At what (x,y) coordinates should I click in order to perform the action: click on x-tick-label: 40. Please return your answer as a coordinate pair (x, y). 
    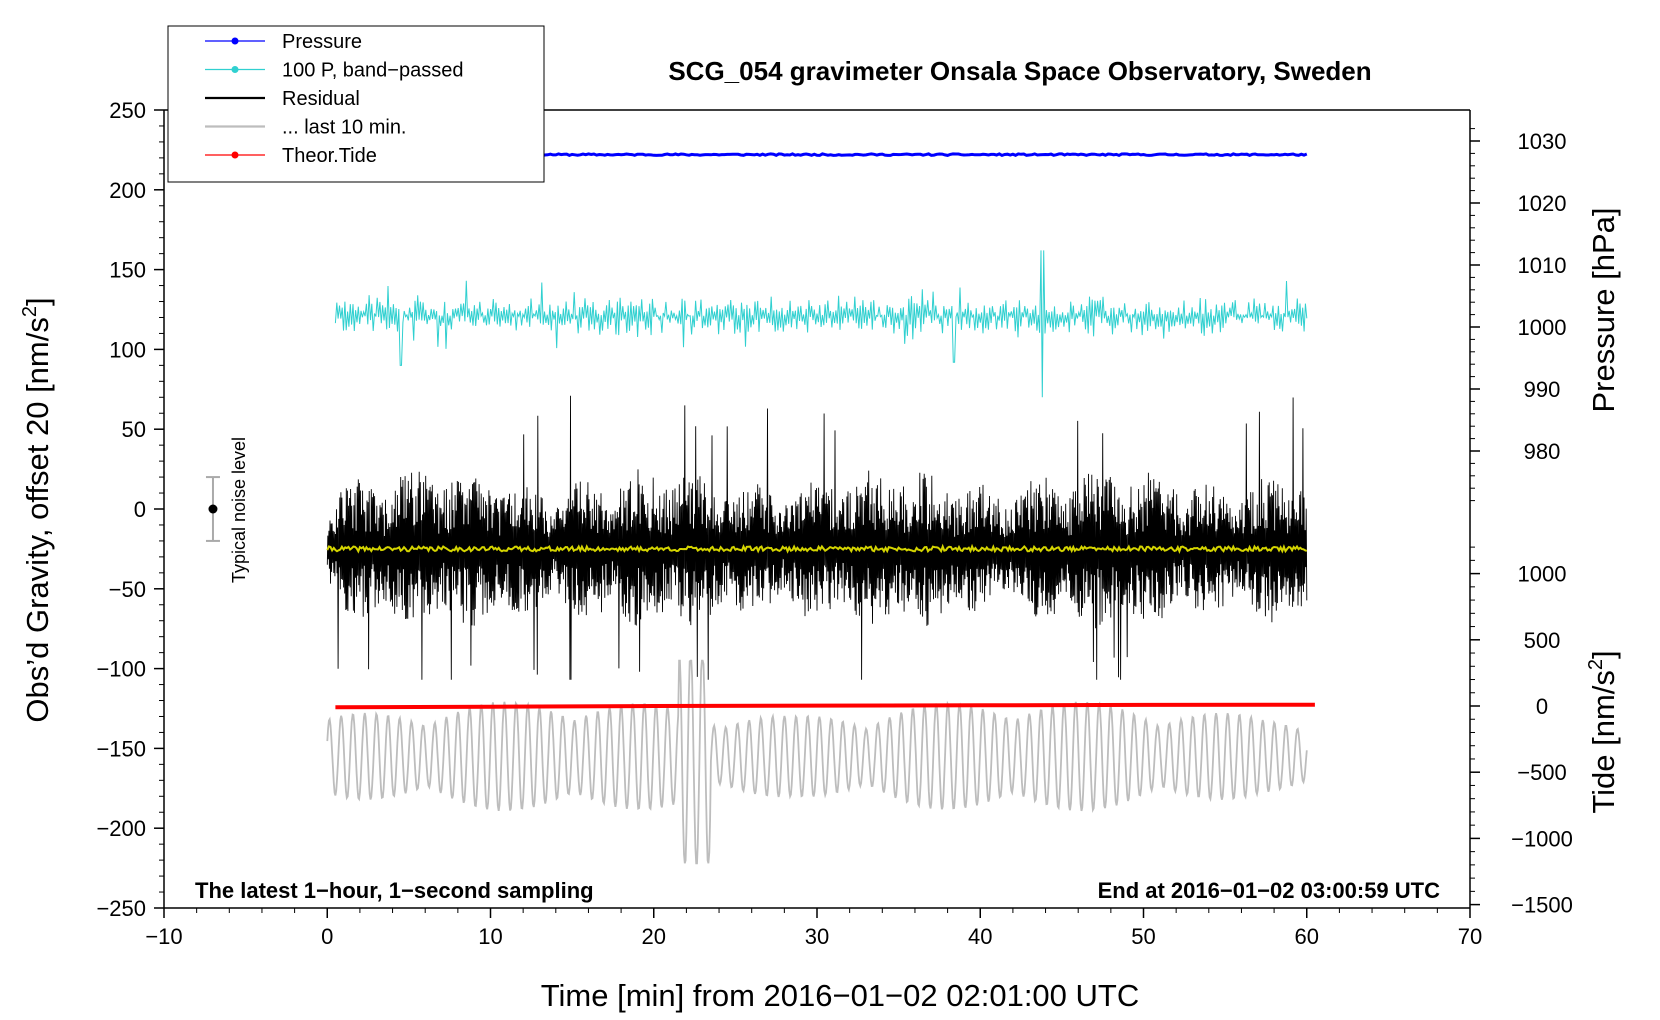
    Looking at the image, I should click on (980, 936).